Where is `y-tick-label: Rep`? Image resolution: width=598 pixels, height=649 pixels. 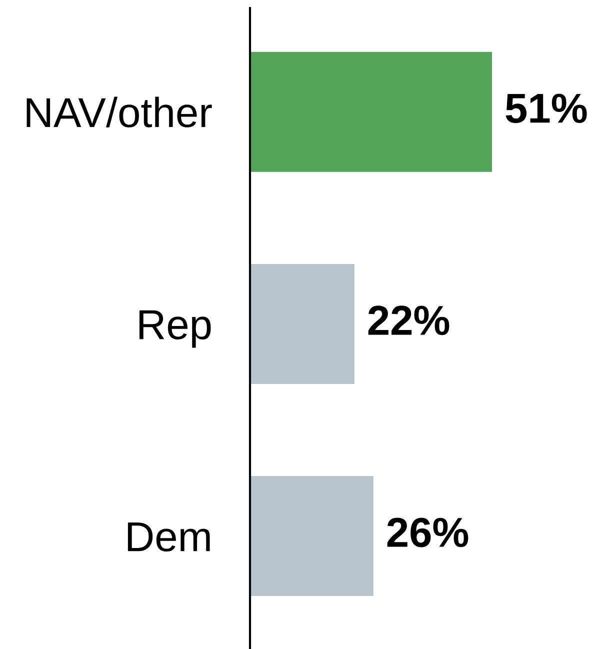
y-tick-label: Rep is located at coordinates (175, 329).